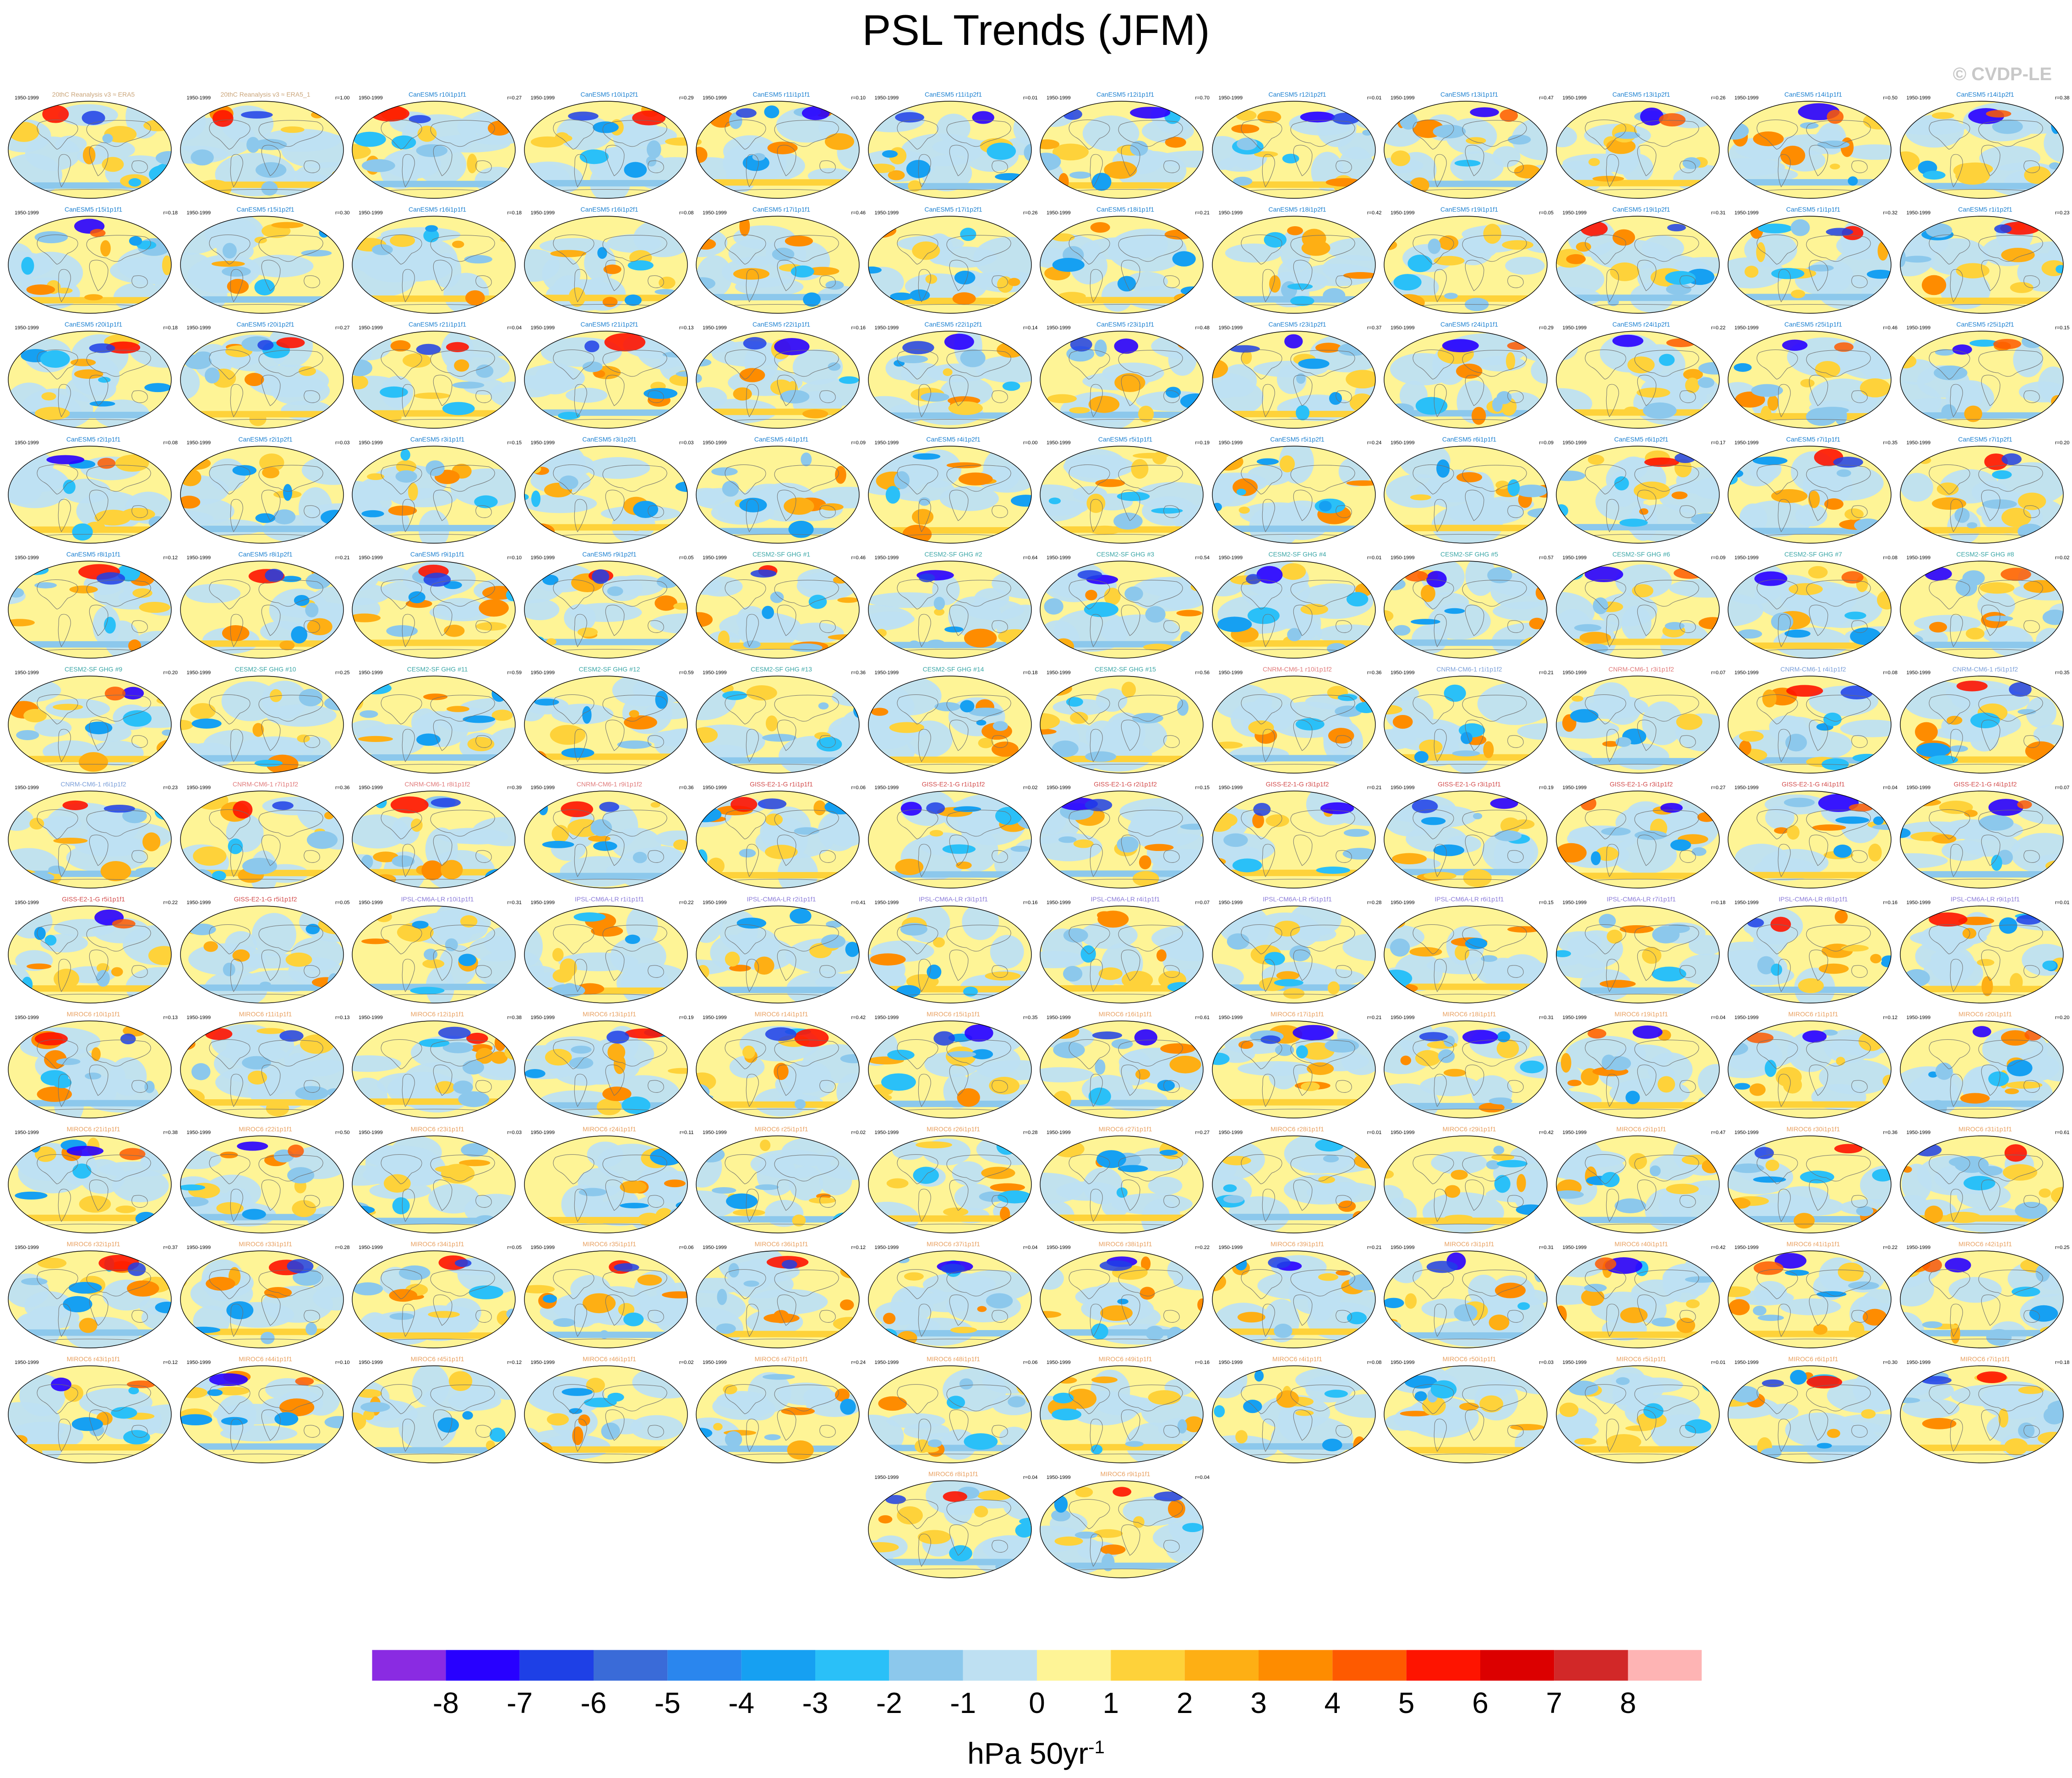 This screenshot has height=1778, width=2072. I want to click on map-panel: 1950-1999 CESM2-SF GHG #1 r=0.46, so click(781, 608).